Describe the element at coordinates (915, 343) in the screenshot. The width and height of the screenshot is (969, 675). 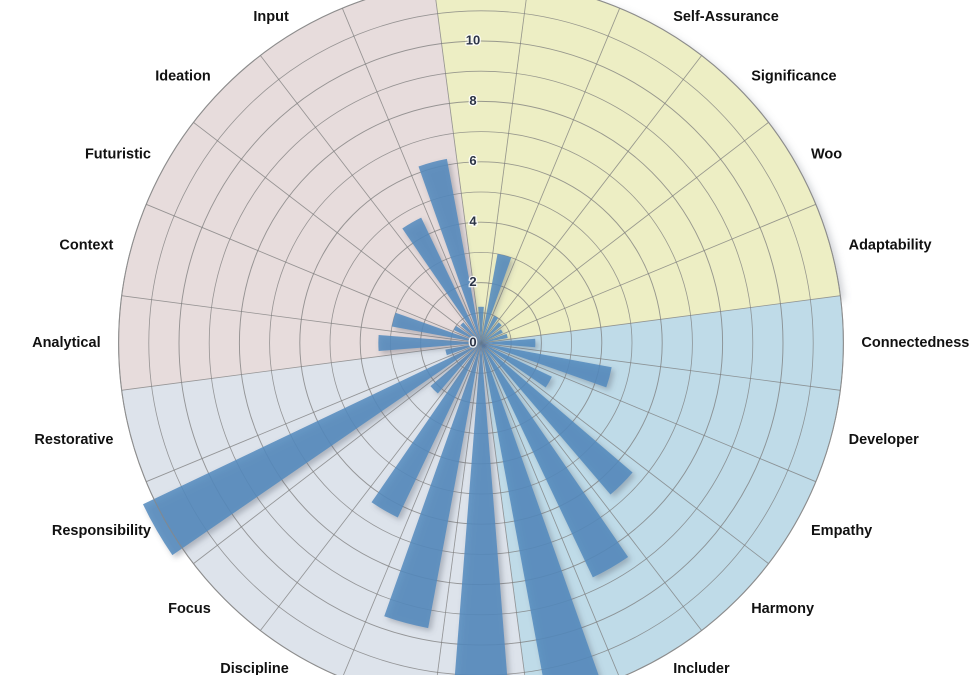
I see `category-label-connectedness: Connectedness` at that location.